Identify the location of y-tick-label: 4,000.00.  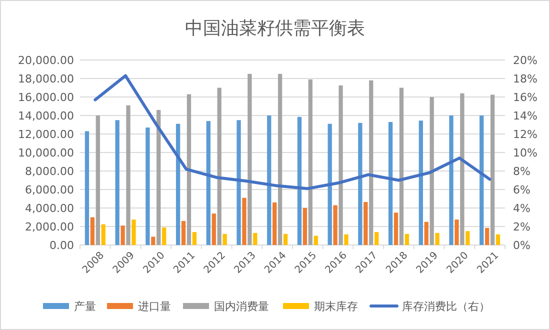
(49, 208).